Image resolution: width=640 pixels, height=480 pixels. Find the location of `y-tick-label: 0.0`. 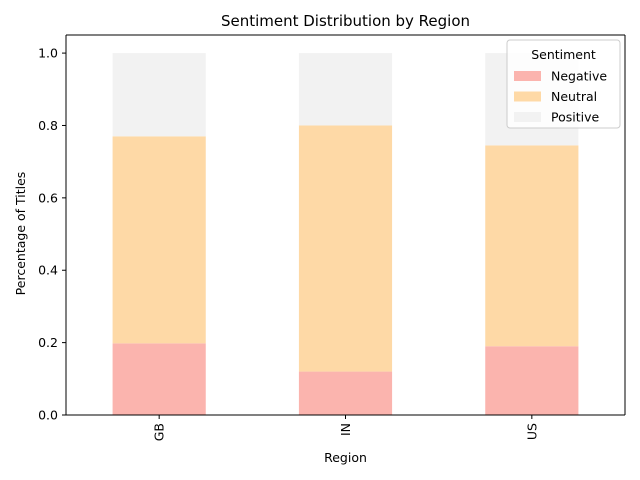

y-tick-label: 0.0 is located at coordinates (48, 415).